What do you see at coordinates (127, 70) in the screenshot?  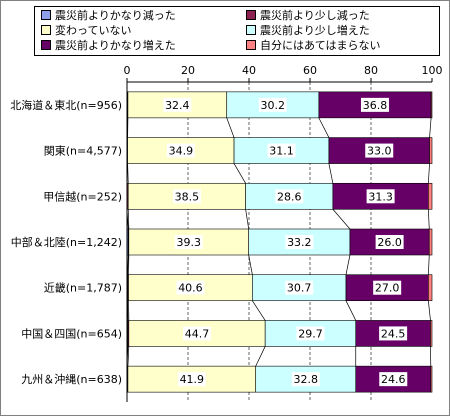 I see `x-tick-label: 0` at bounding box center [127, 70].